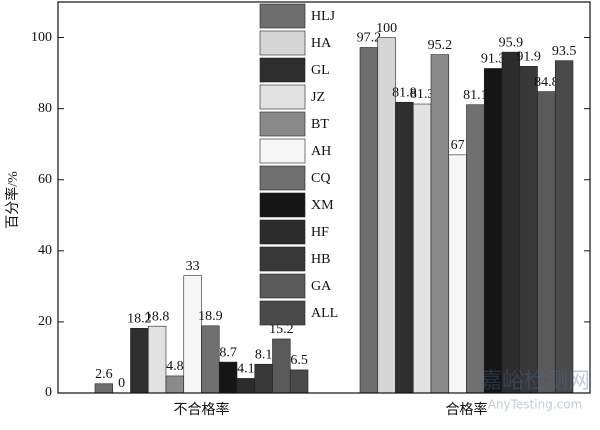 The height and width of the screenshot is (430, 600). What do you see at coordinates (246, 369) in the screenshot?
I see `value-label: 4.1` at bounding box center [246, 369].